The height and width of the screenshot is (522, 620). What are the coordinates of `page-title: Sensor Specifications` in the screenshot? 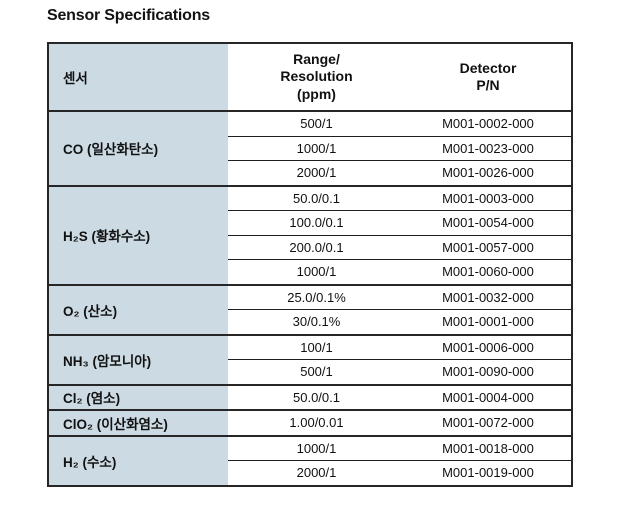 It's located at (128, 15).